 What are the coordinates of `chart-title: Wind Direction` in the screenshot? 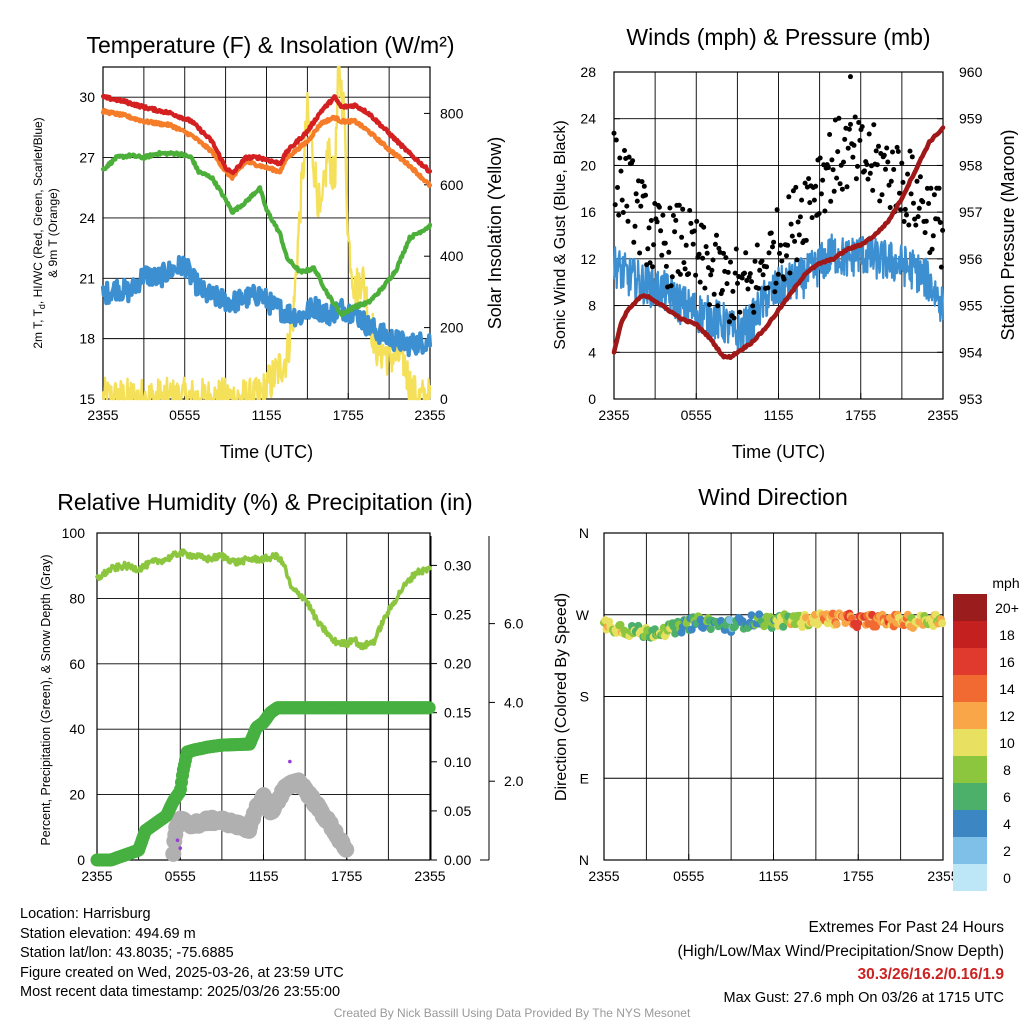 It's located at (773, 497).